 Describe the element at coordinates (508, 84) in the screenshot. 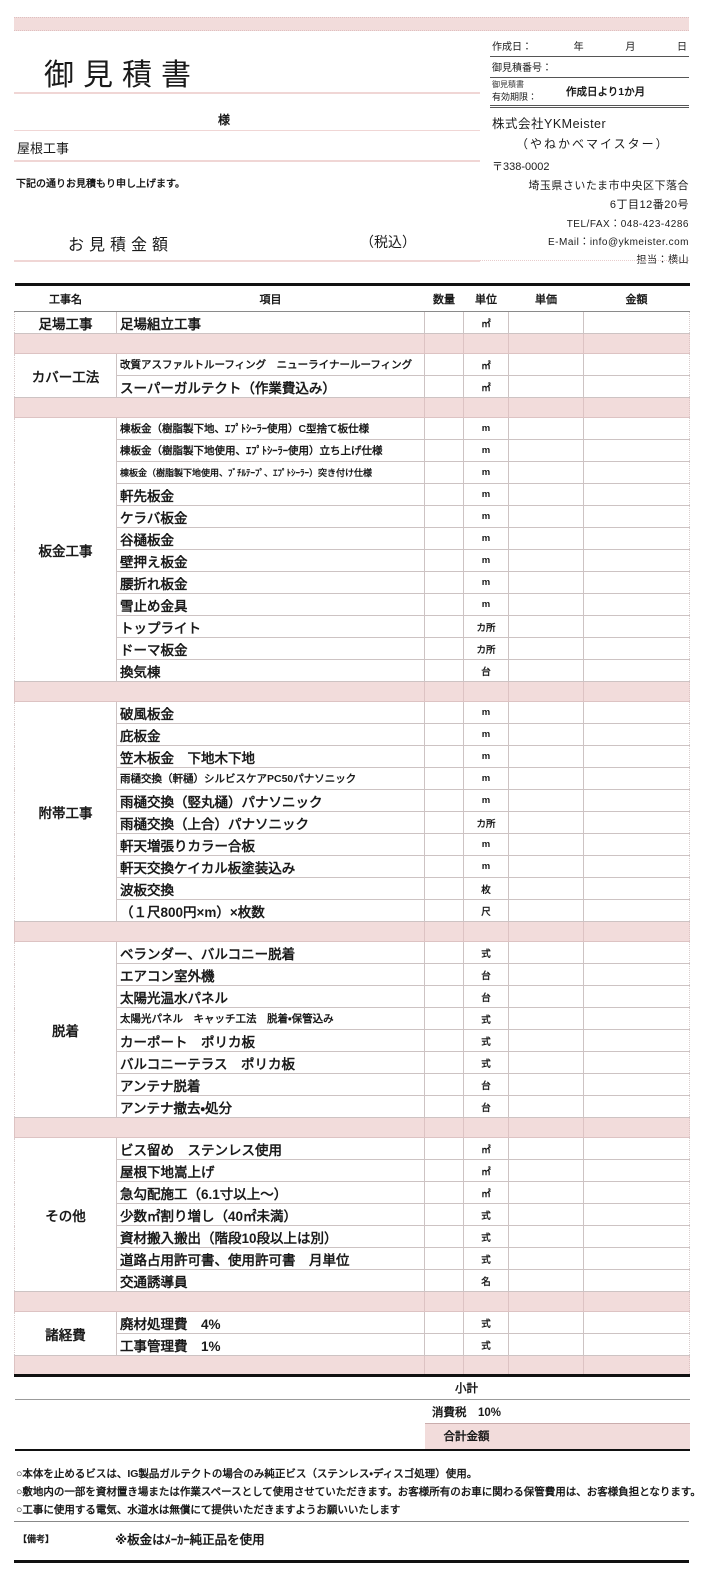

I see `validity-label-line1: 御見積書` at that location.